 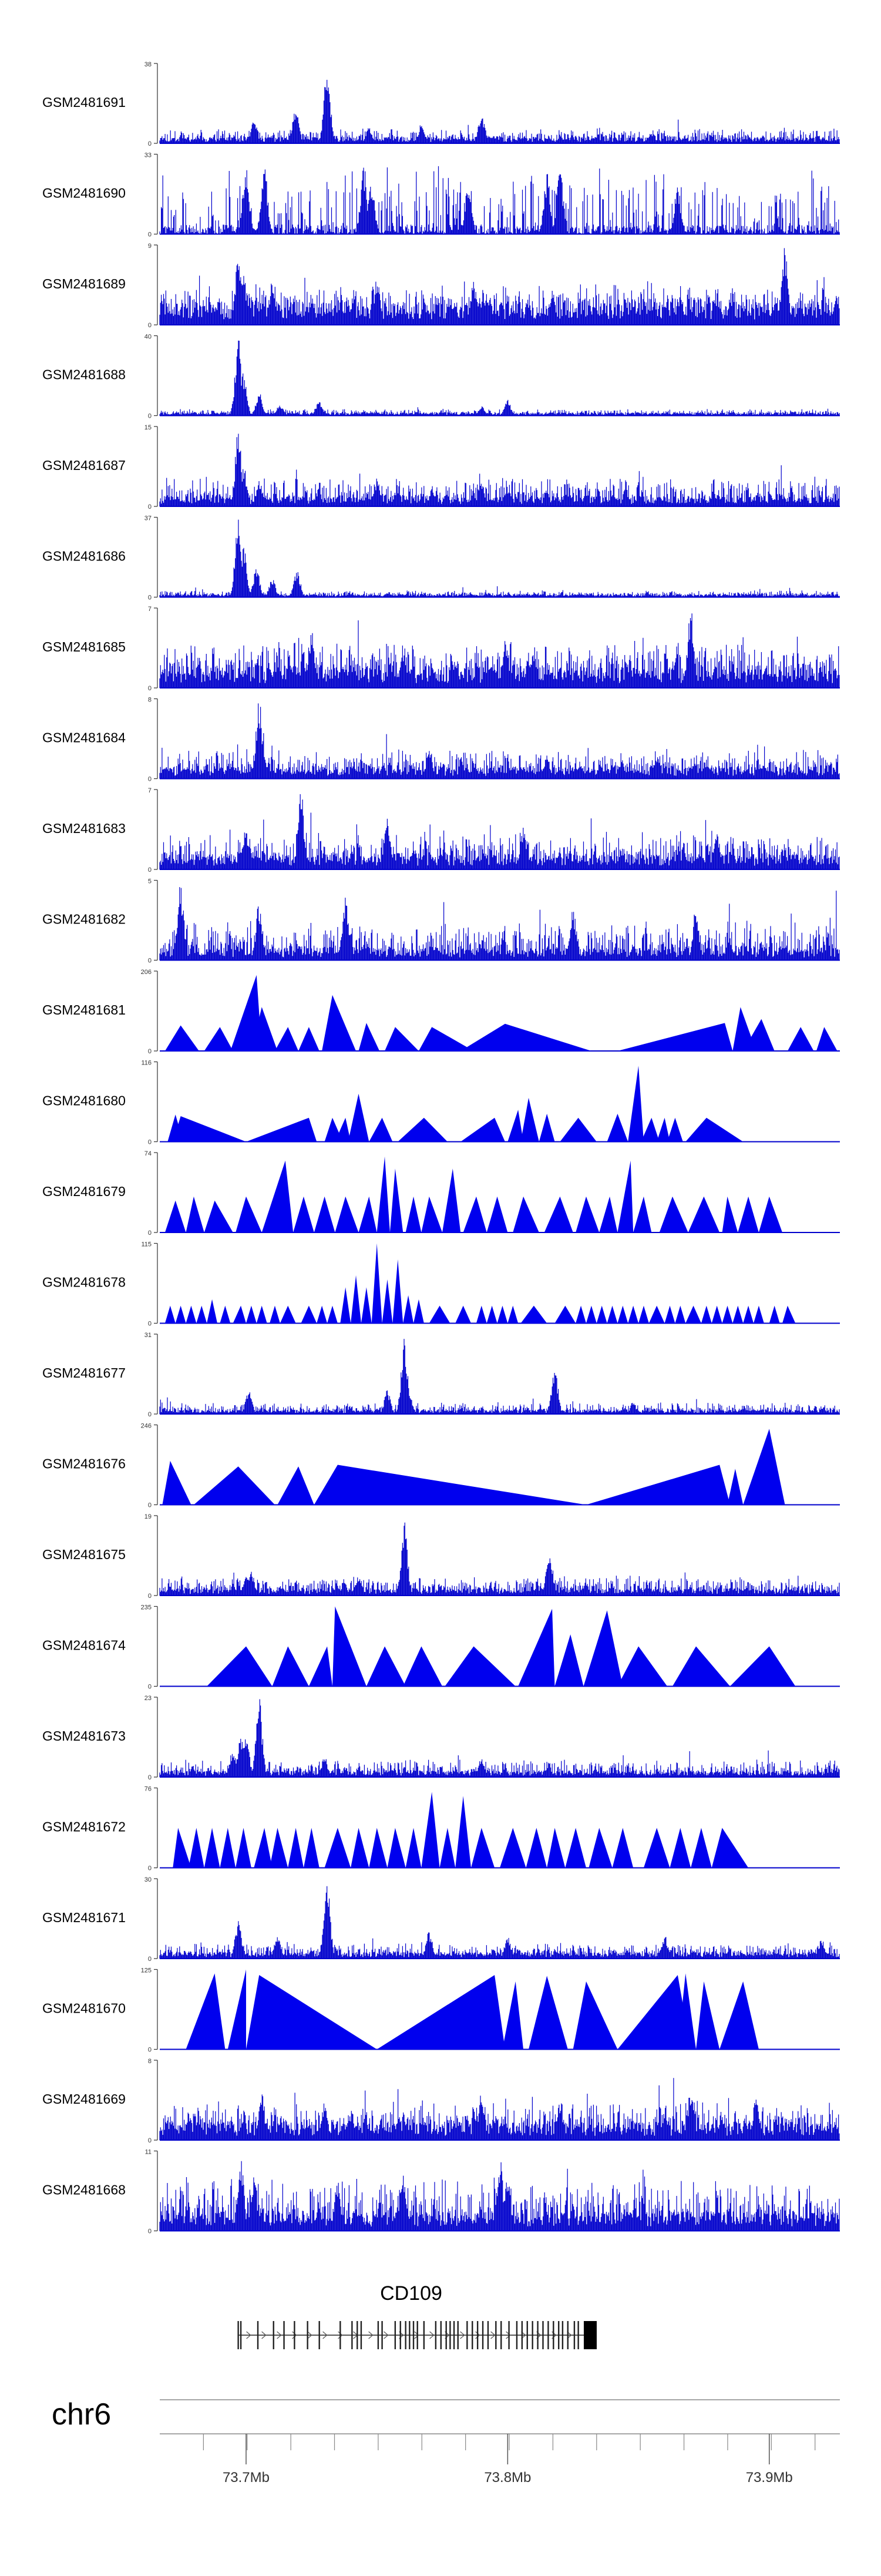 What do you see at coordinates (441, 1375) in the screenshot?
I see `track-GSM2481677: GSM2481677 31 0` at bounding box center [441, 1375].